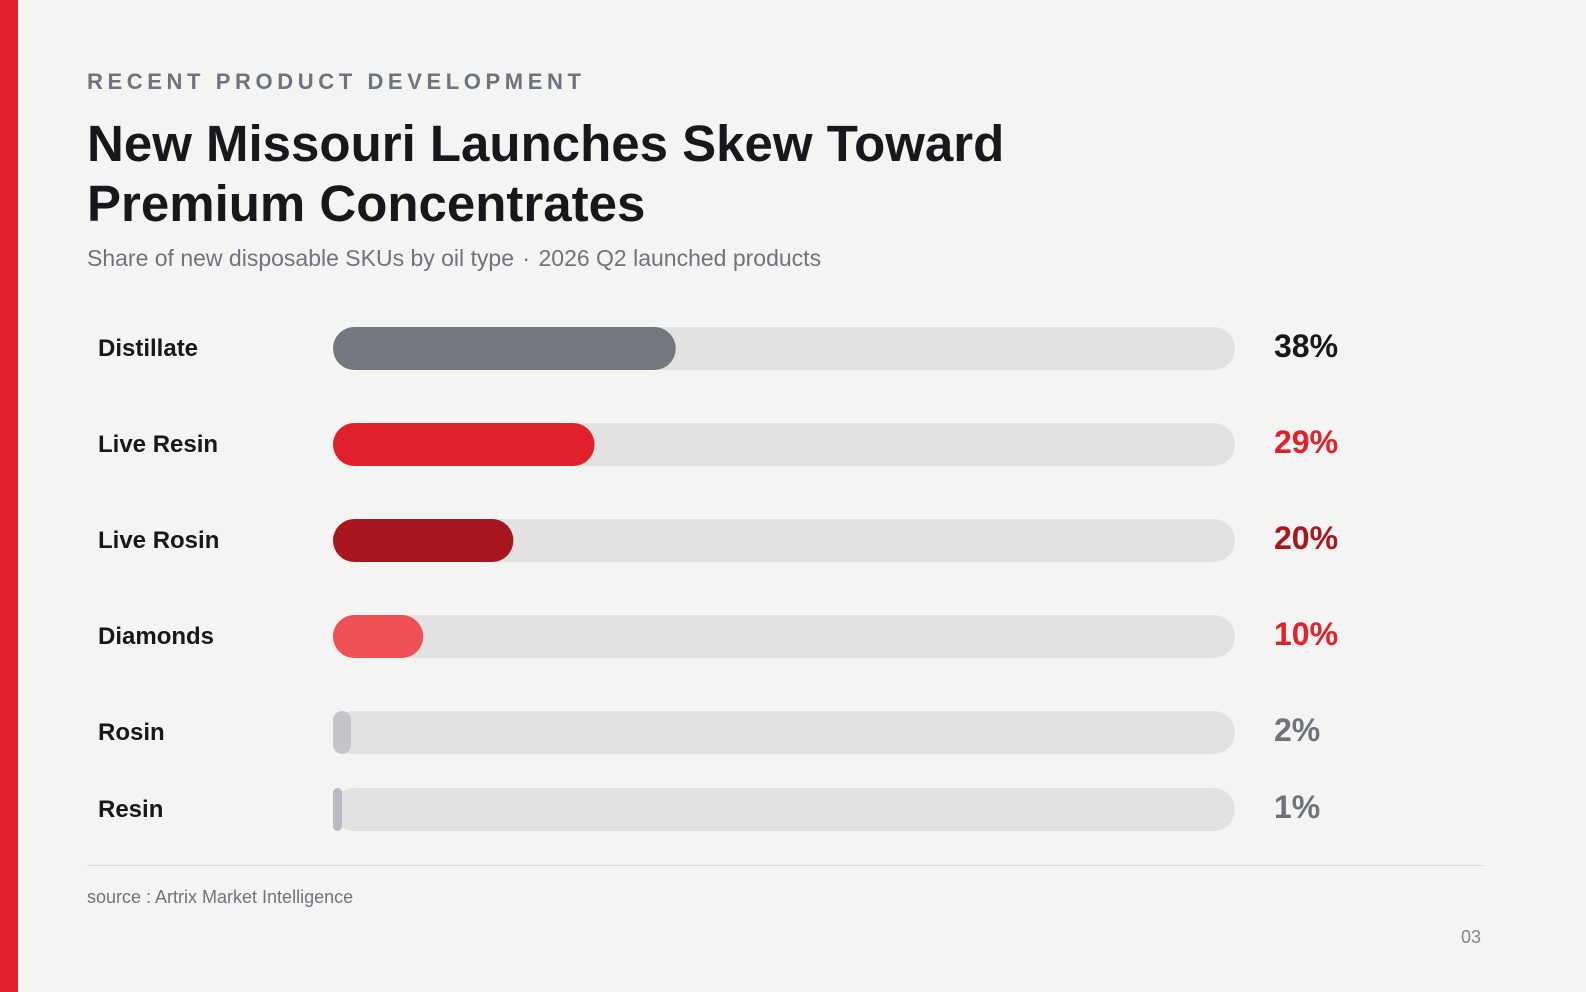 This screenshot has width=1586, height=992. I want to click on footer-divider, so click(785, 865).